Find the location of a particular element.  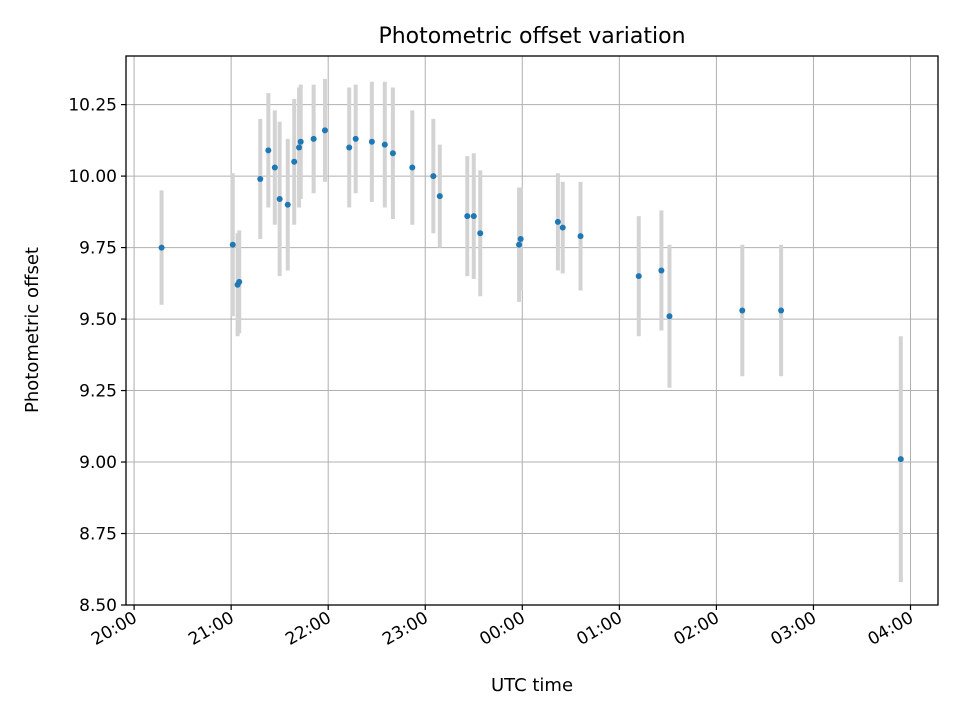

y-tick-label: 9.75 is located at coordinates (98, 249).